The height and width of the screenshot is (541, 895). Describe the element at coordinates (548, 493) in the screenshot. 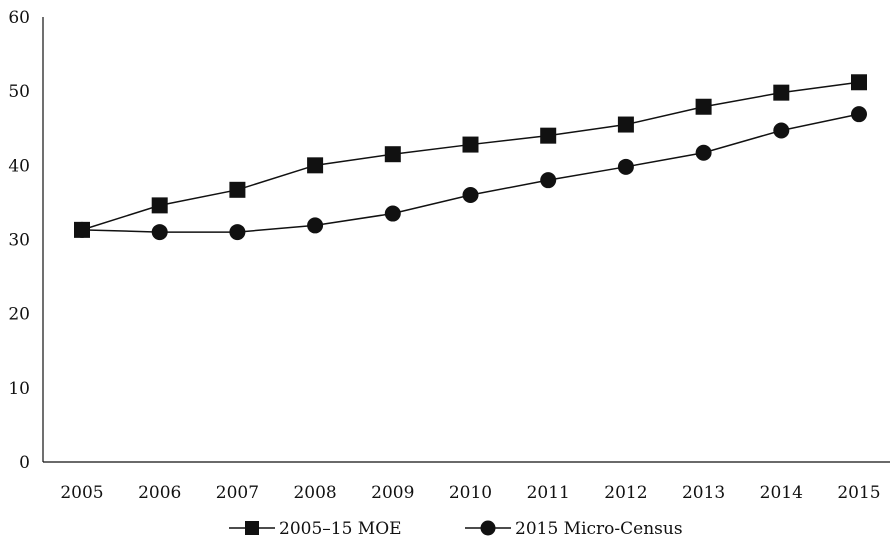

I see `x-tick-label: 2011` at that location.